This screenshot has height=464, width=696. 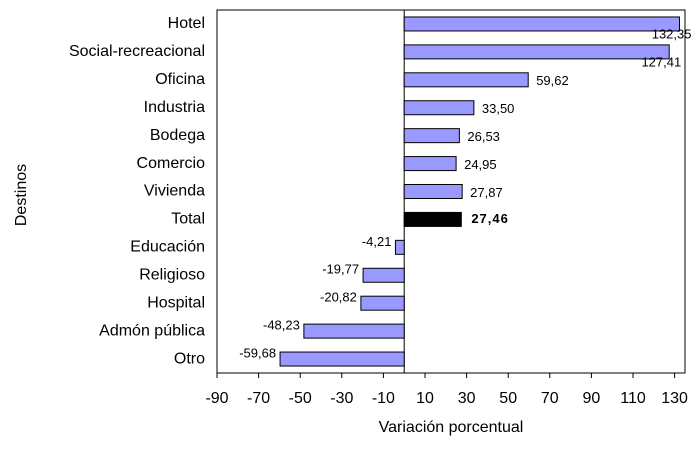 I want to click on value-label: -48,23, so click(x=281, y=325).